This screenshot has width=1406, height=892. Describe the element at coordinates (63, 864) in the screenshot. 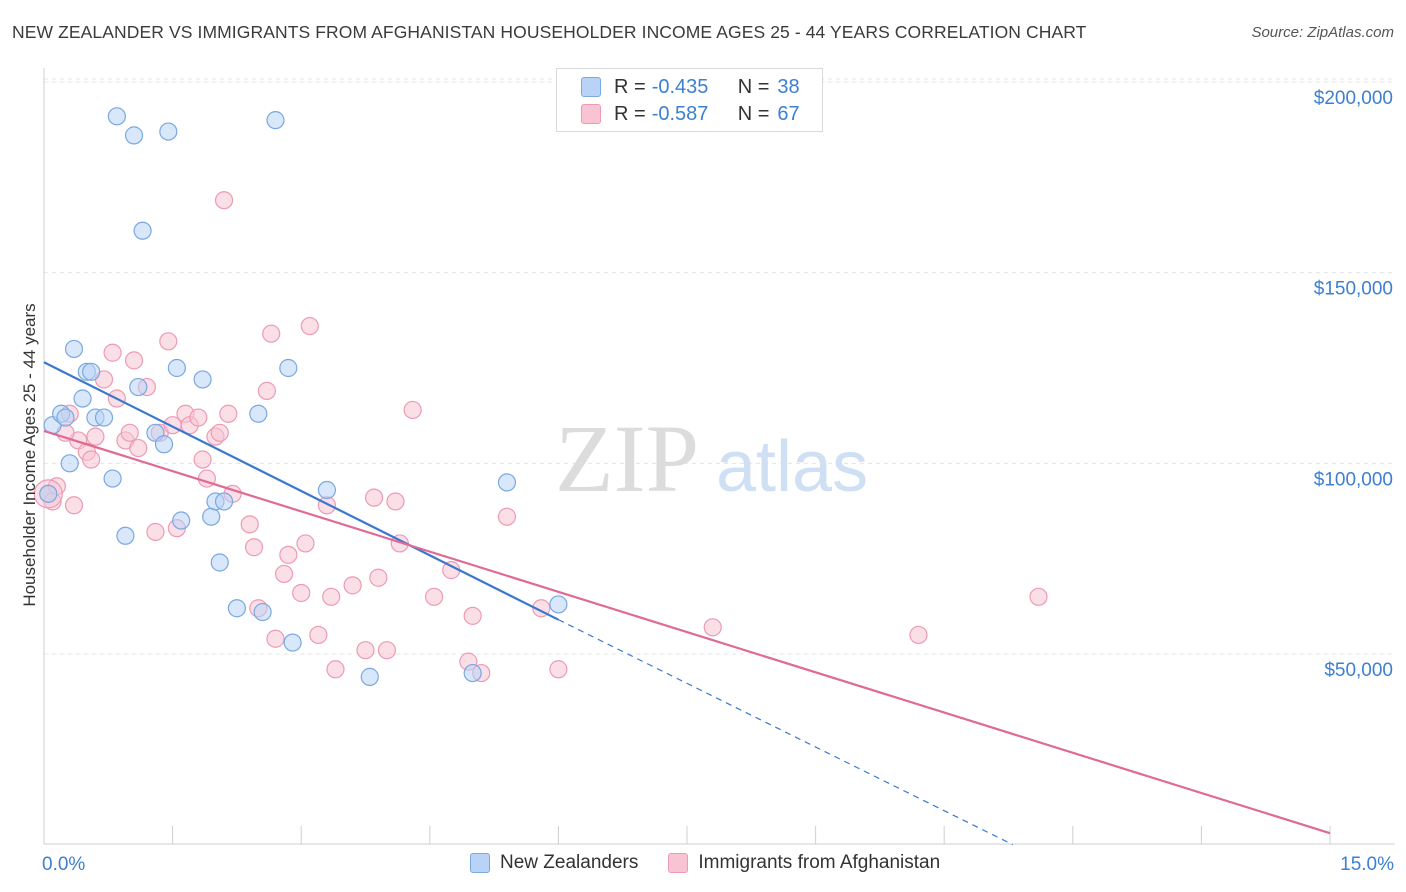

I see `x-tick-label: 0.0%` at that location.